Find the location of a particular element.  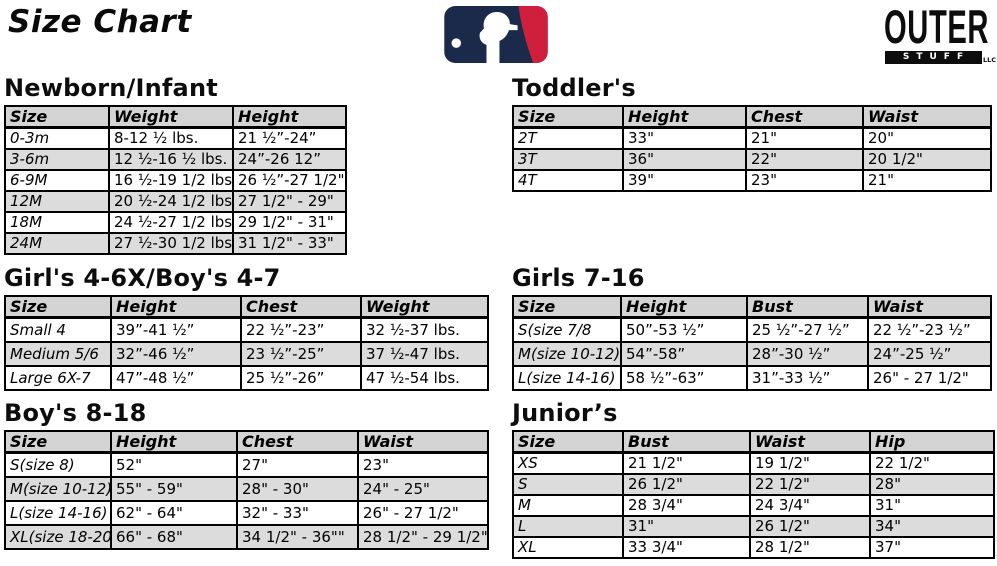

value-cell: 37 ½-47 lbs. is located at coordinates (424, 354).